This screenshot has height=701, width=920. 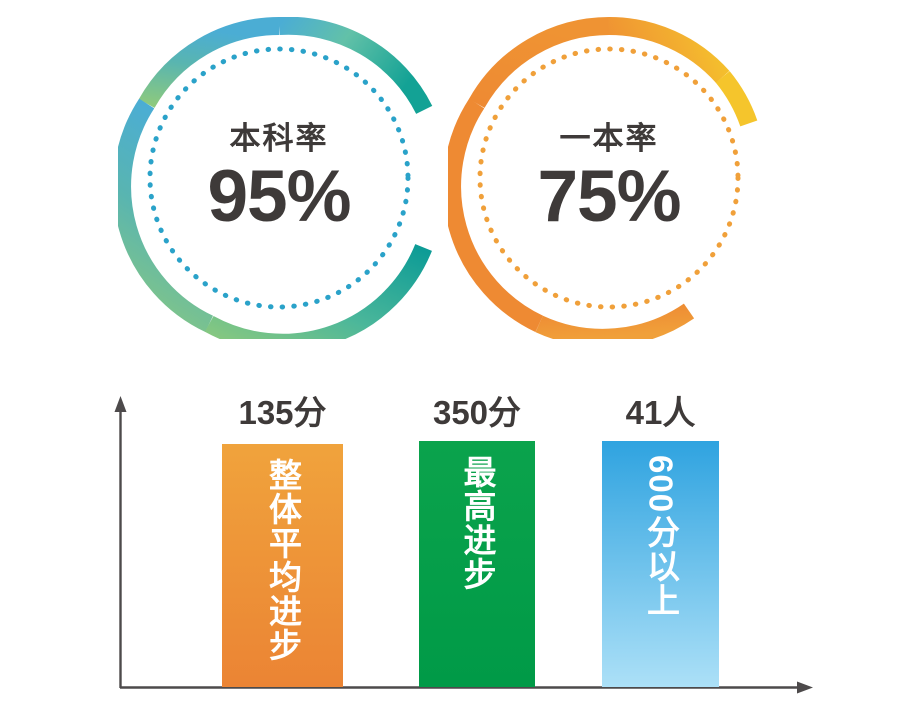 I want to click on bar-value-label-0: 135分, so click(x=282, y=412).